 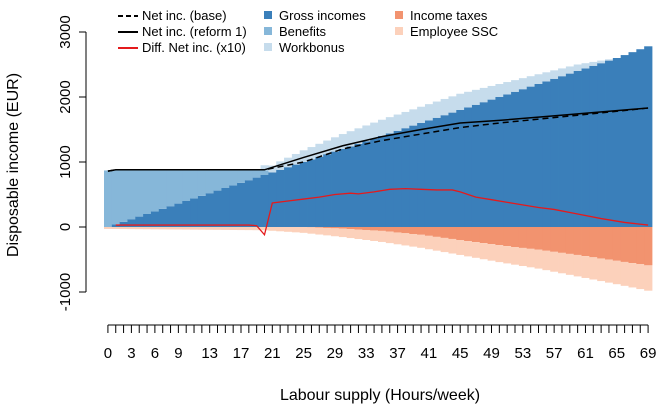 I want to click on x-tick-label: 57, so click(x=554, y=353).